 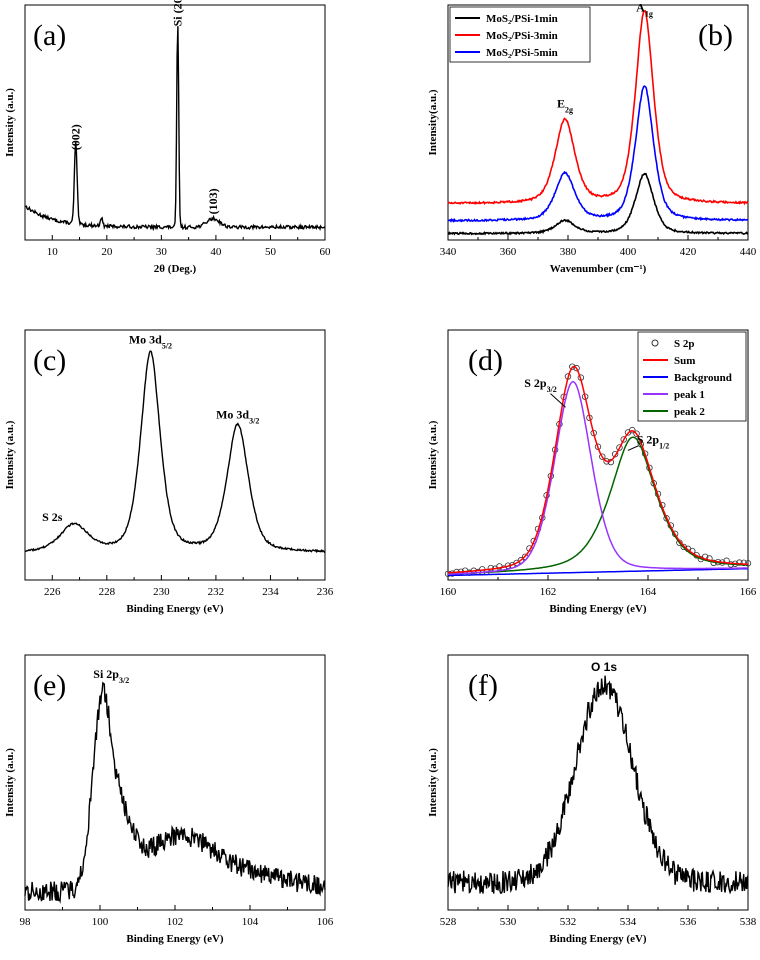 I want to click on annotation-label: Si 2p3/2, so click(x=111, y=676).